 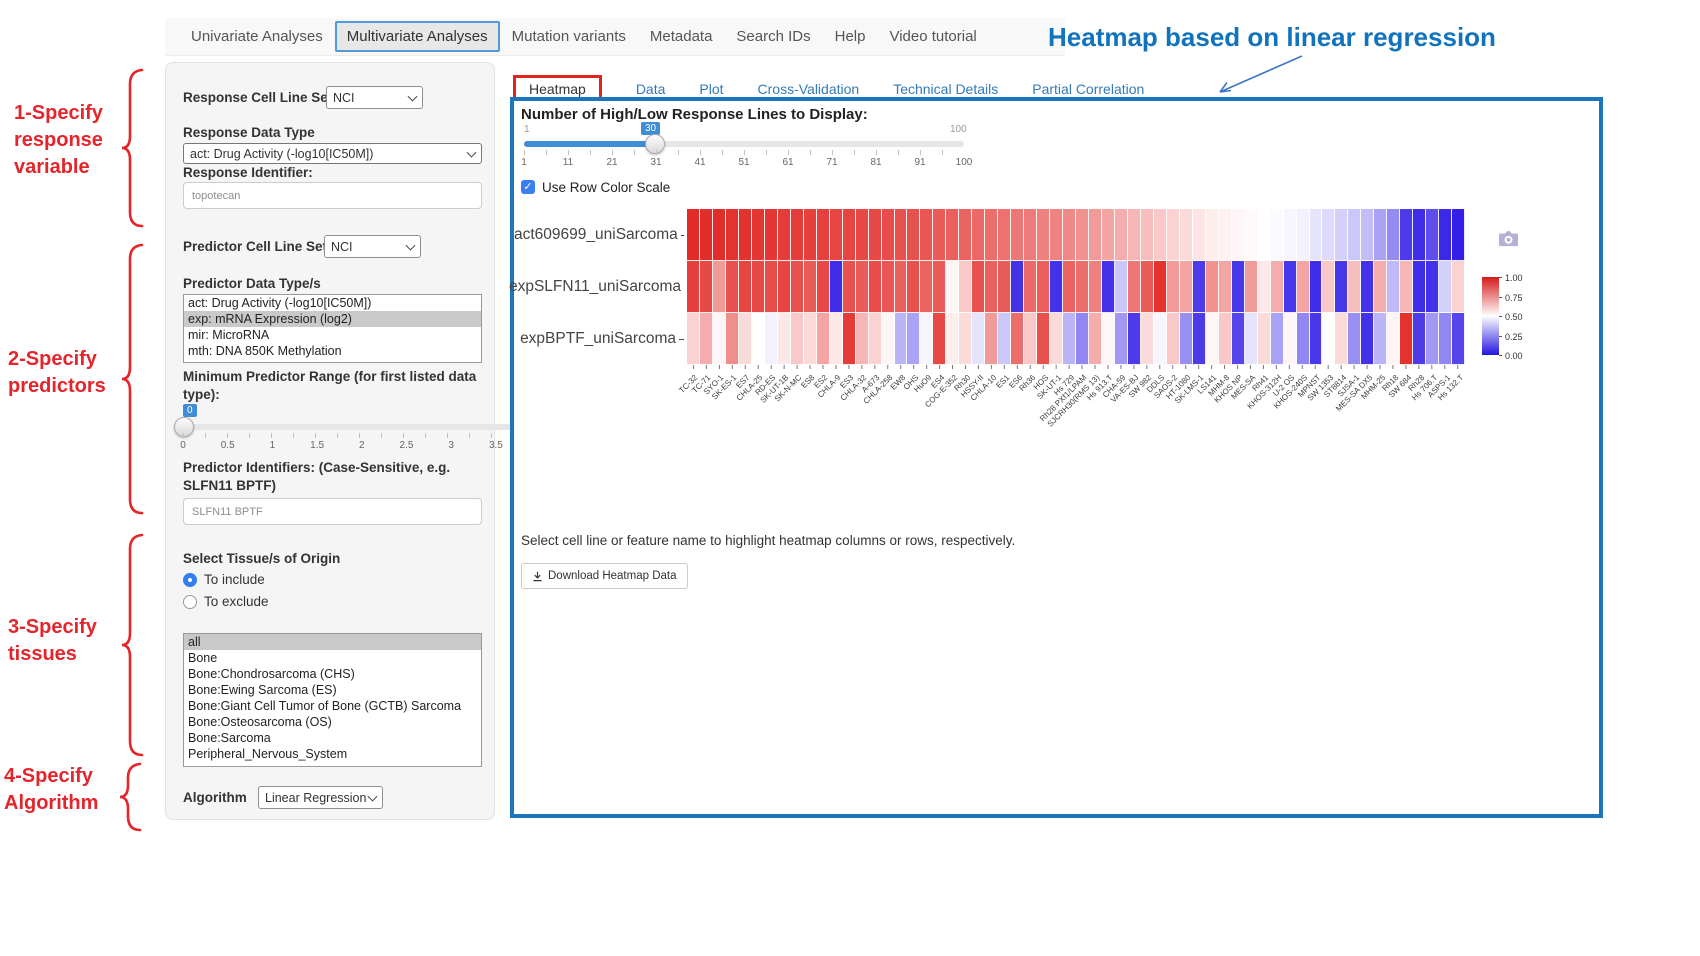 I want to click on min-predictor-range-slider-track, so click(x=406, y=427).